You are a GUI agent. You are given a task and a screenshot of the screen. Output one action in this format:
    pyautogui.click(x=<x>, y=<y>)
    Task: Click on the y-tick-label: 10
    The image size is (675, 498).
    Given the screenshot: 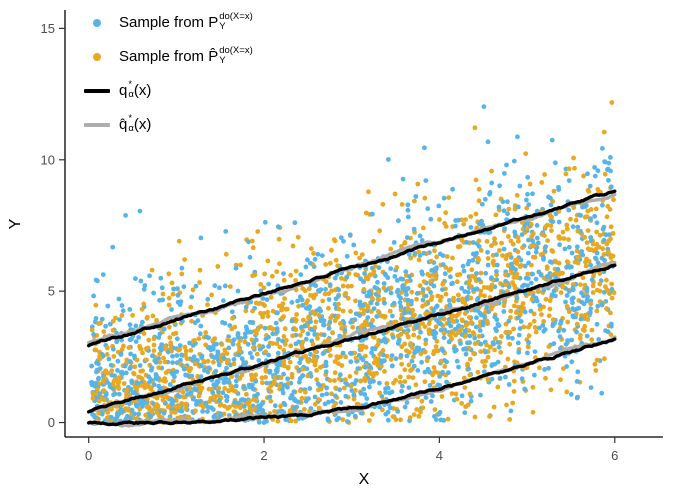 What is the action you would take?
    pyautogui.click(x=48, y=159)
    